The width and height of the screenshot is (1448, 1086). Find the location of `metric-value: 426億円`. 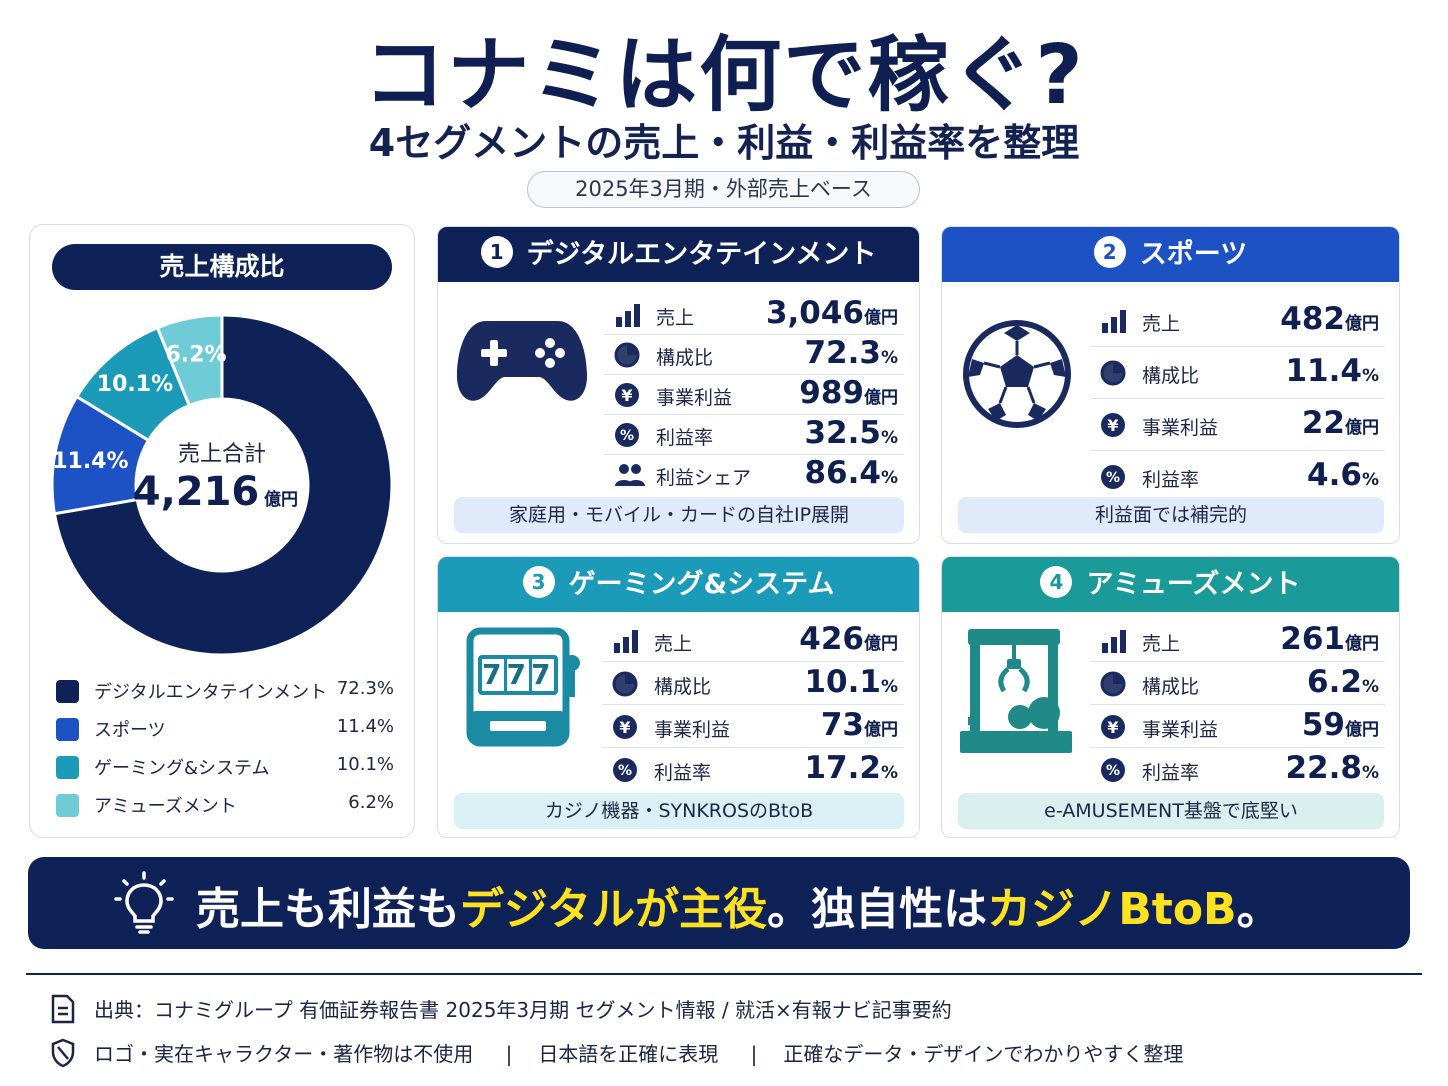

metric-value: 426億円 is located at coordinates (848, 639).